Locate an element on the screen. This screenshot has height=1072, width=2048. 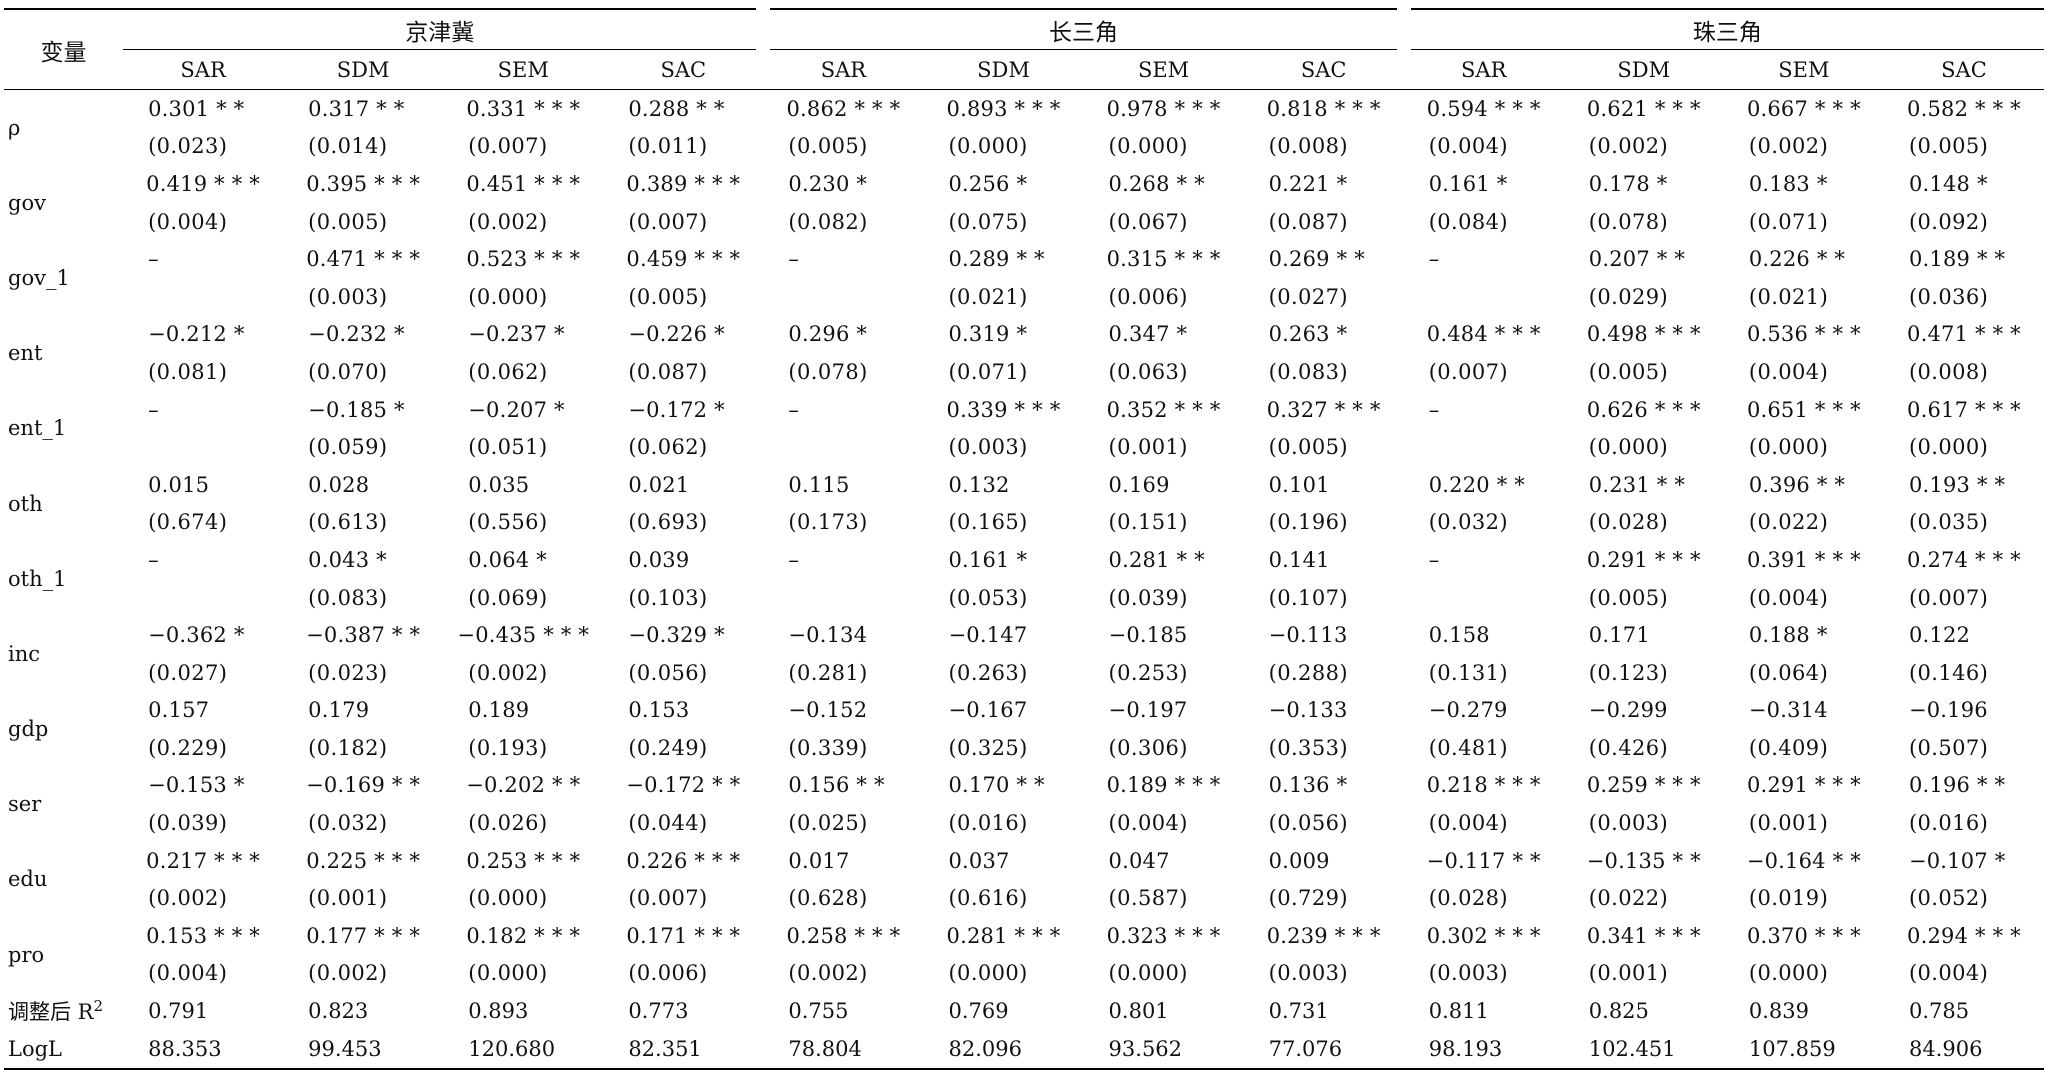
coefficient-value: 0.391 * * * is located at coordinates (1803, 559).